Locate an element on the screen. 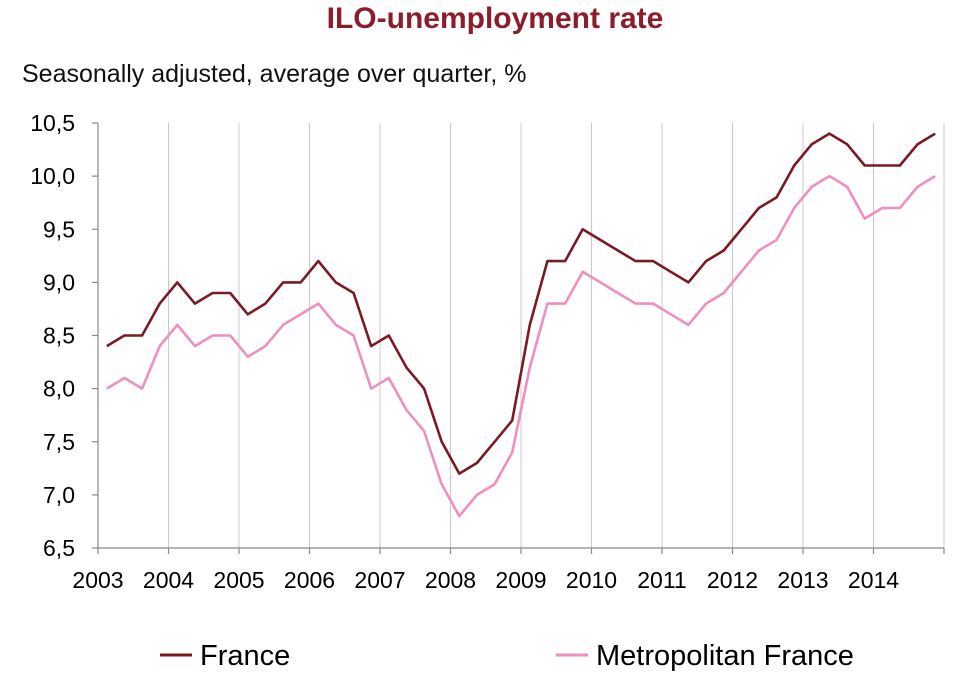 The width and height of the screenshot is (970, 676). legend: France Metropolitan France is located at coordinates (507, 656).